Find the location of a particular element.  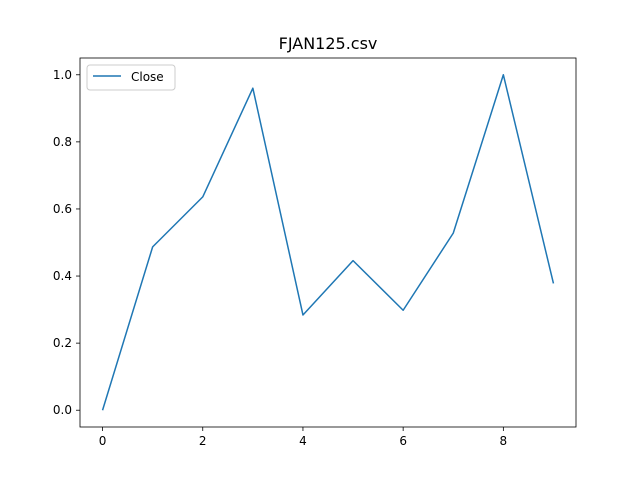

legend-box is located at coordinates (131, 77).